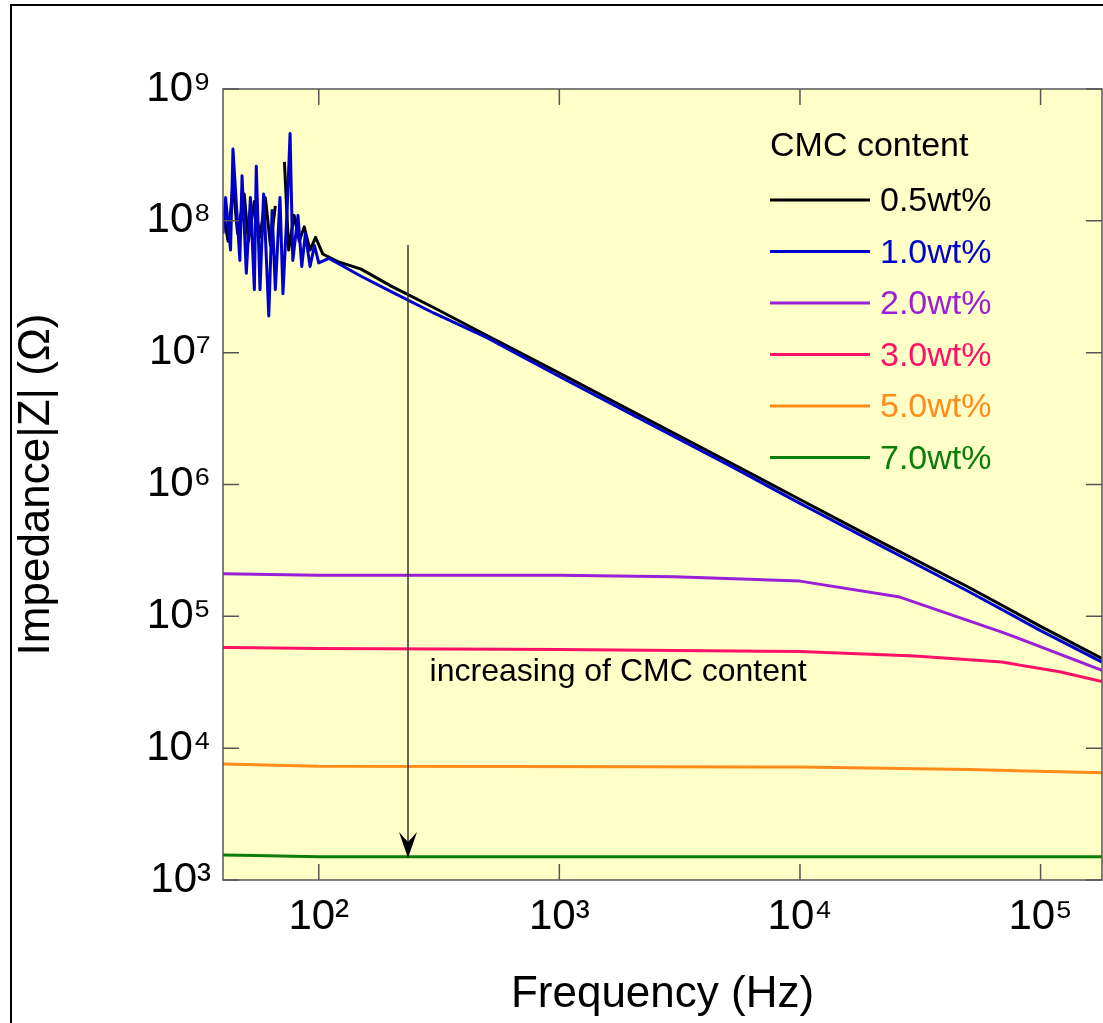 This screenshot has height=1023, width=1103. I want to click on x-tick-label: 10⁴, so click(800, 914).